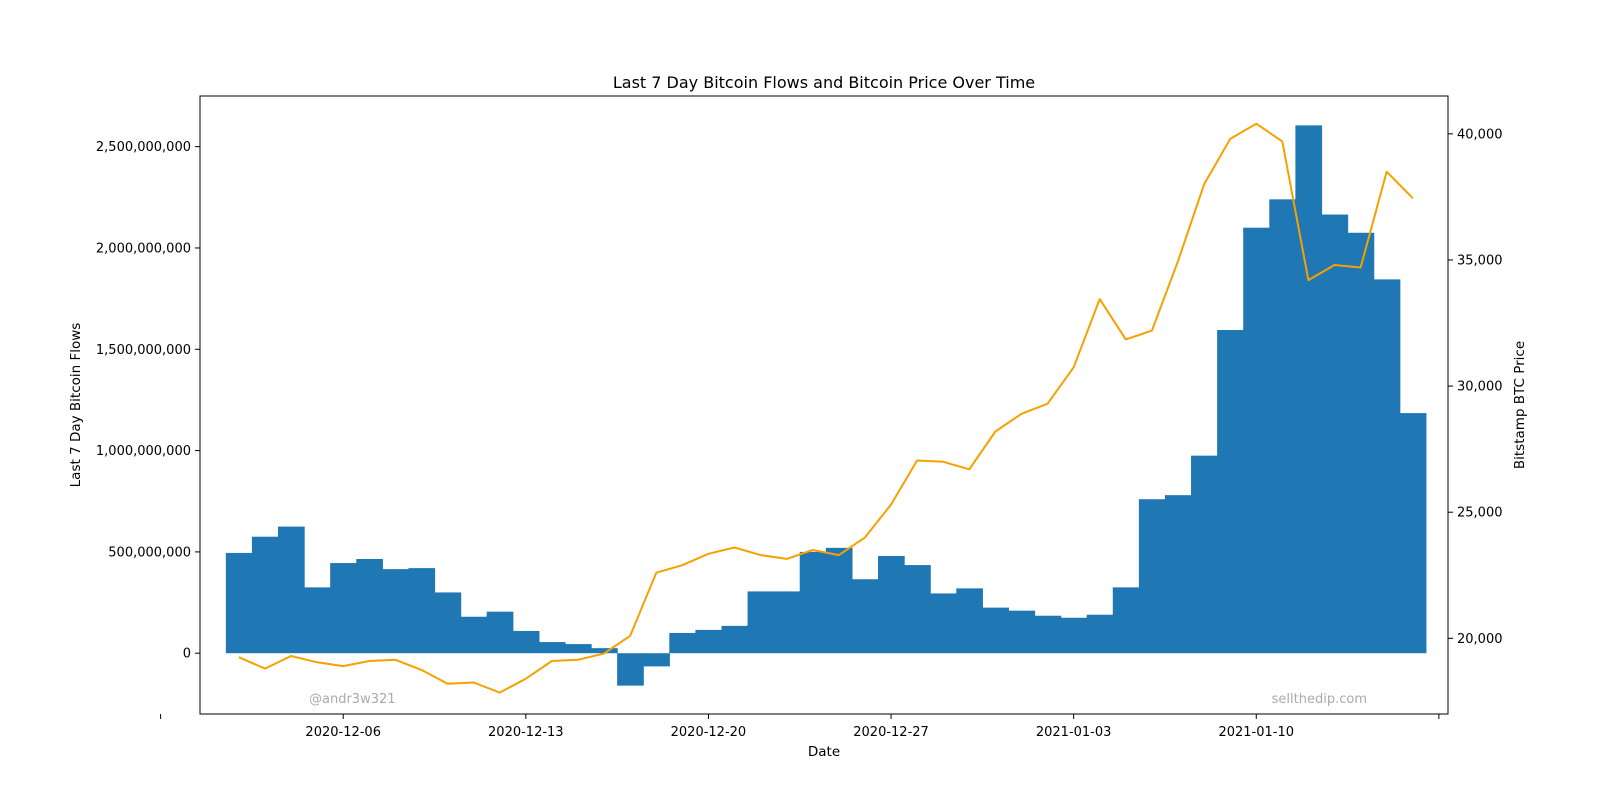  Describe the element at coordinates (143, 350) in the screenshot. I see `y-tick-label: 1,500,000,000` at that location.